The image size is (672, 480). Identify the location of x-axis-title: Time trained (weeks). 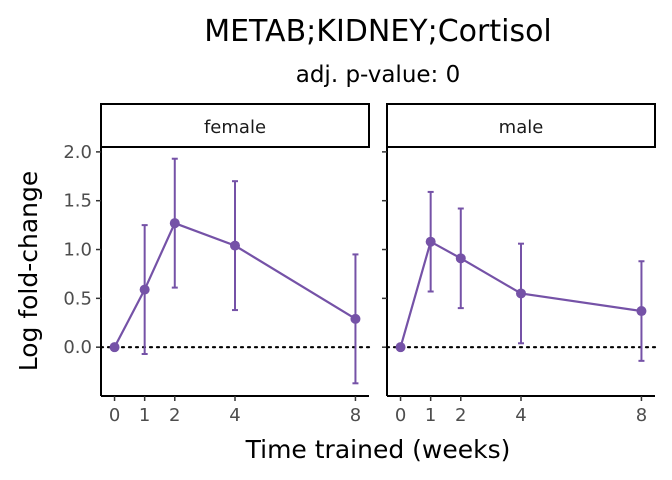
(378, 449).